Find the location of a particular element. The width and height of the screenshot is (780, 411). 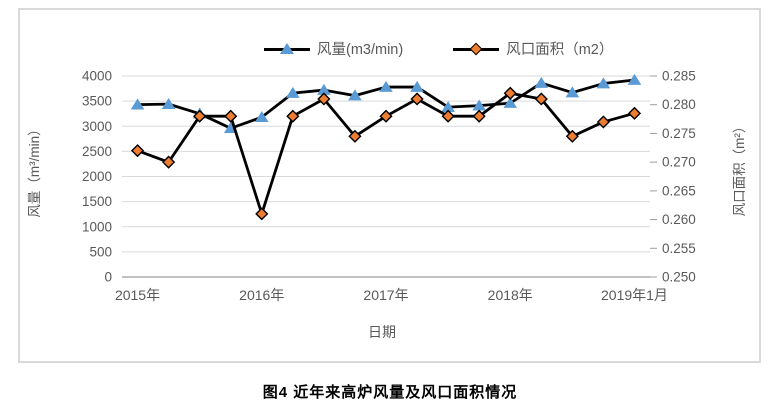

x-tick-label: 2018年 is located at coordinates (510, 295).